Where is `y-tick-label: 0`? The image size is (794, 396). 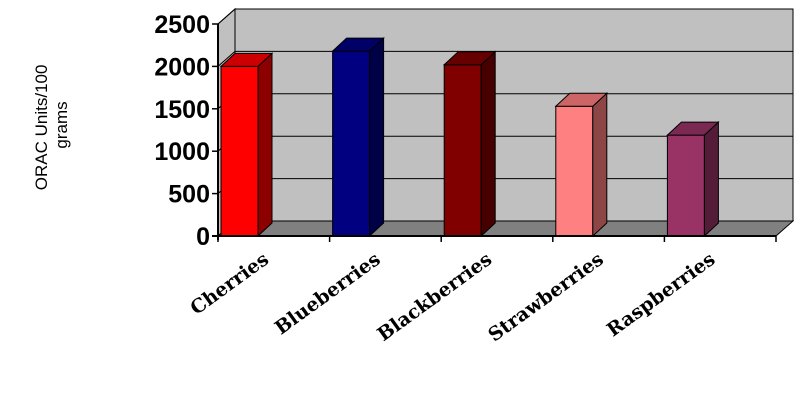 y-tick-label: 0 is located at coordinates (203, 237).